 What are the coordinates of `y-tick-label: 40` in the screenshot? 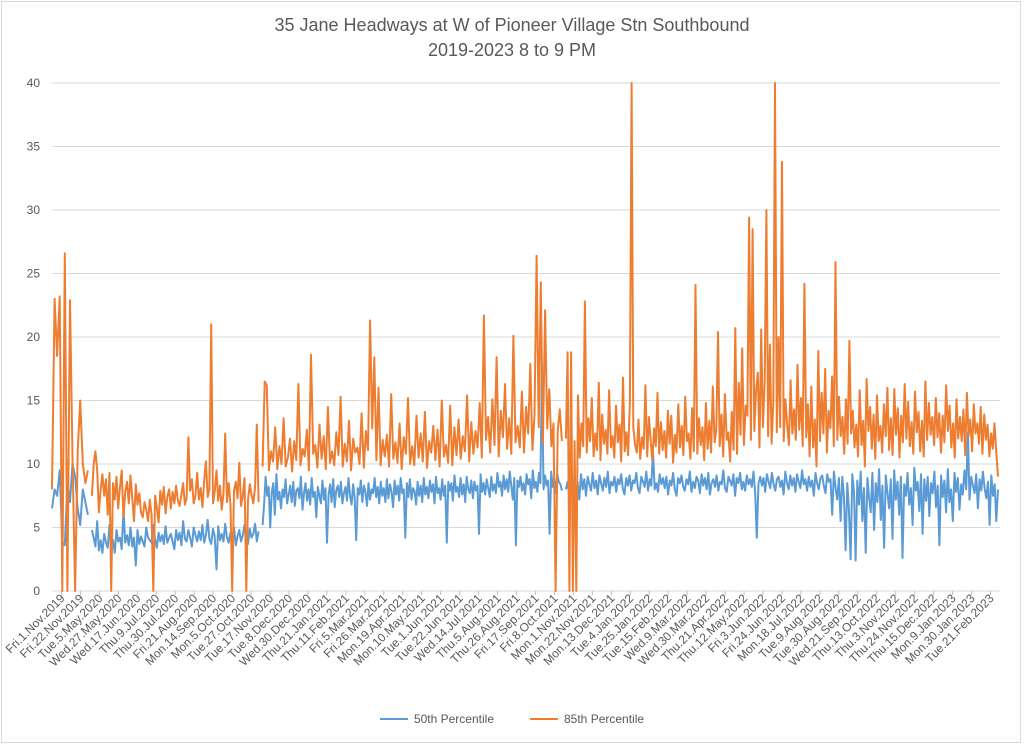 It's located at (34, 83).